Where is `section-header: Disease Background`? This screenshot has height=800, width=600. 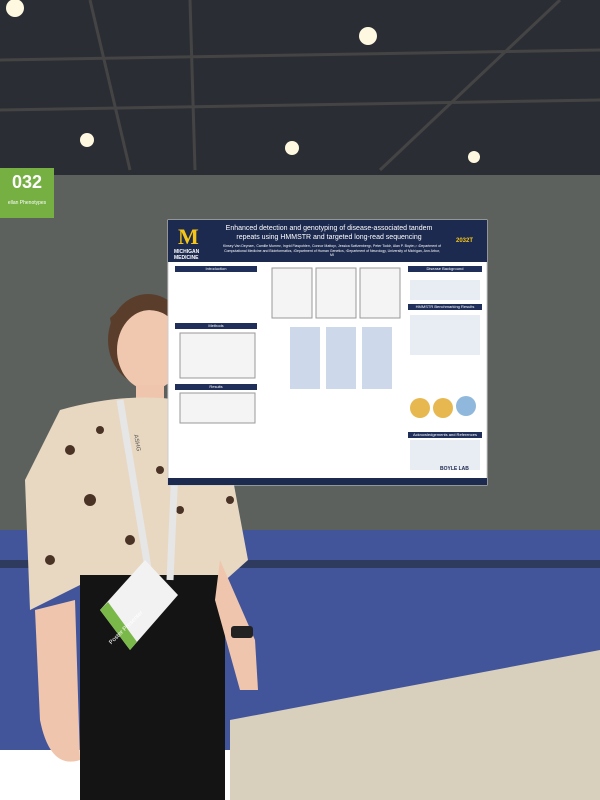
section-header: Disease Background is located at coordinates (445, 269).